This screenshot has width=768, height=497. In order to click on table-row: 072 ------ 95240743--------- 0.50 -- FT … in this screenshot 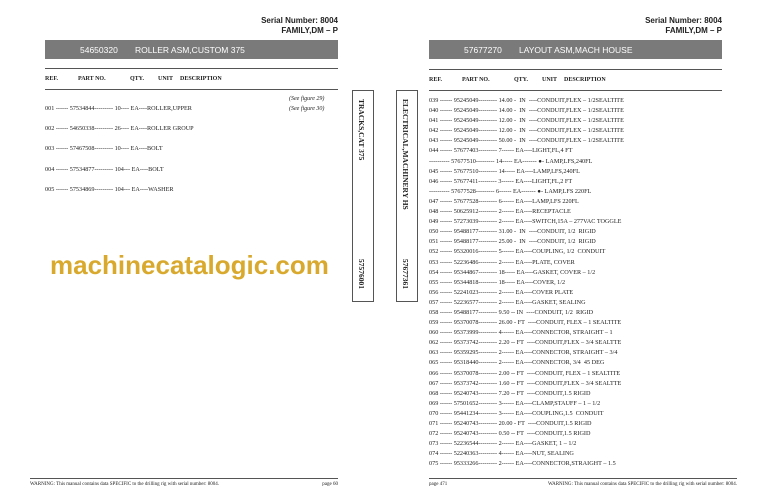, I will do `click(510, 434)`.